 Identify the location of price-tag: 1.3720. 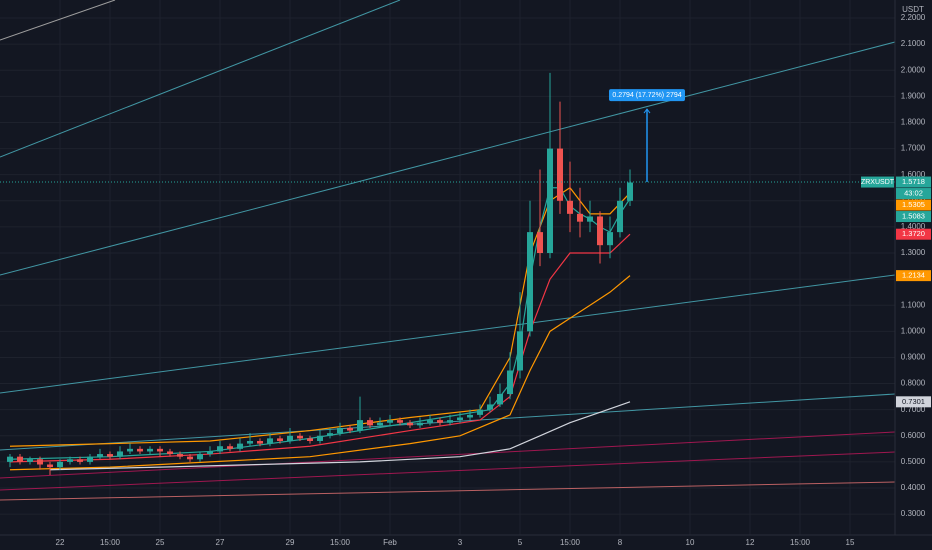
(913, 233).